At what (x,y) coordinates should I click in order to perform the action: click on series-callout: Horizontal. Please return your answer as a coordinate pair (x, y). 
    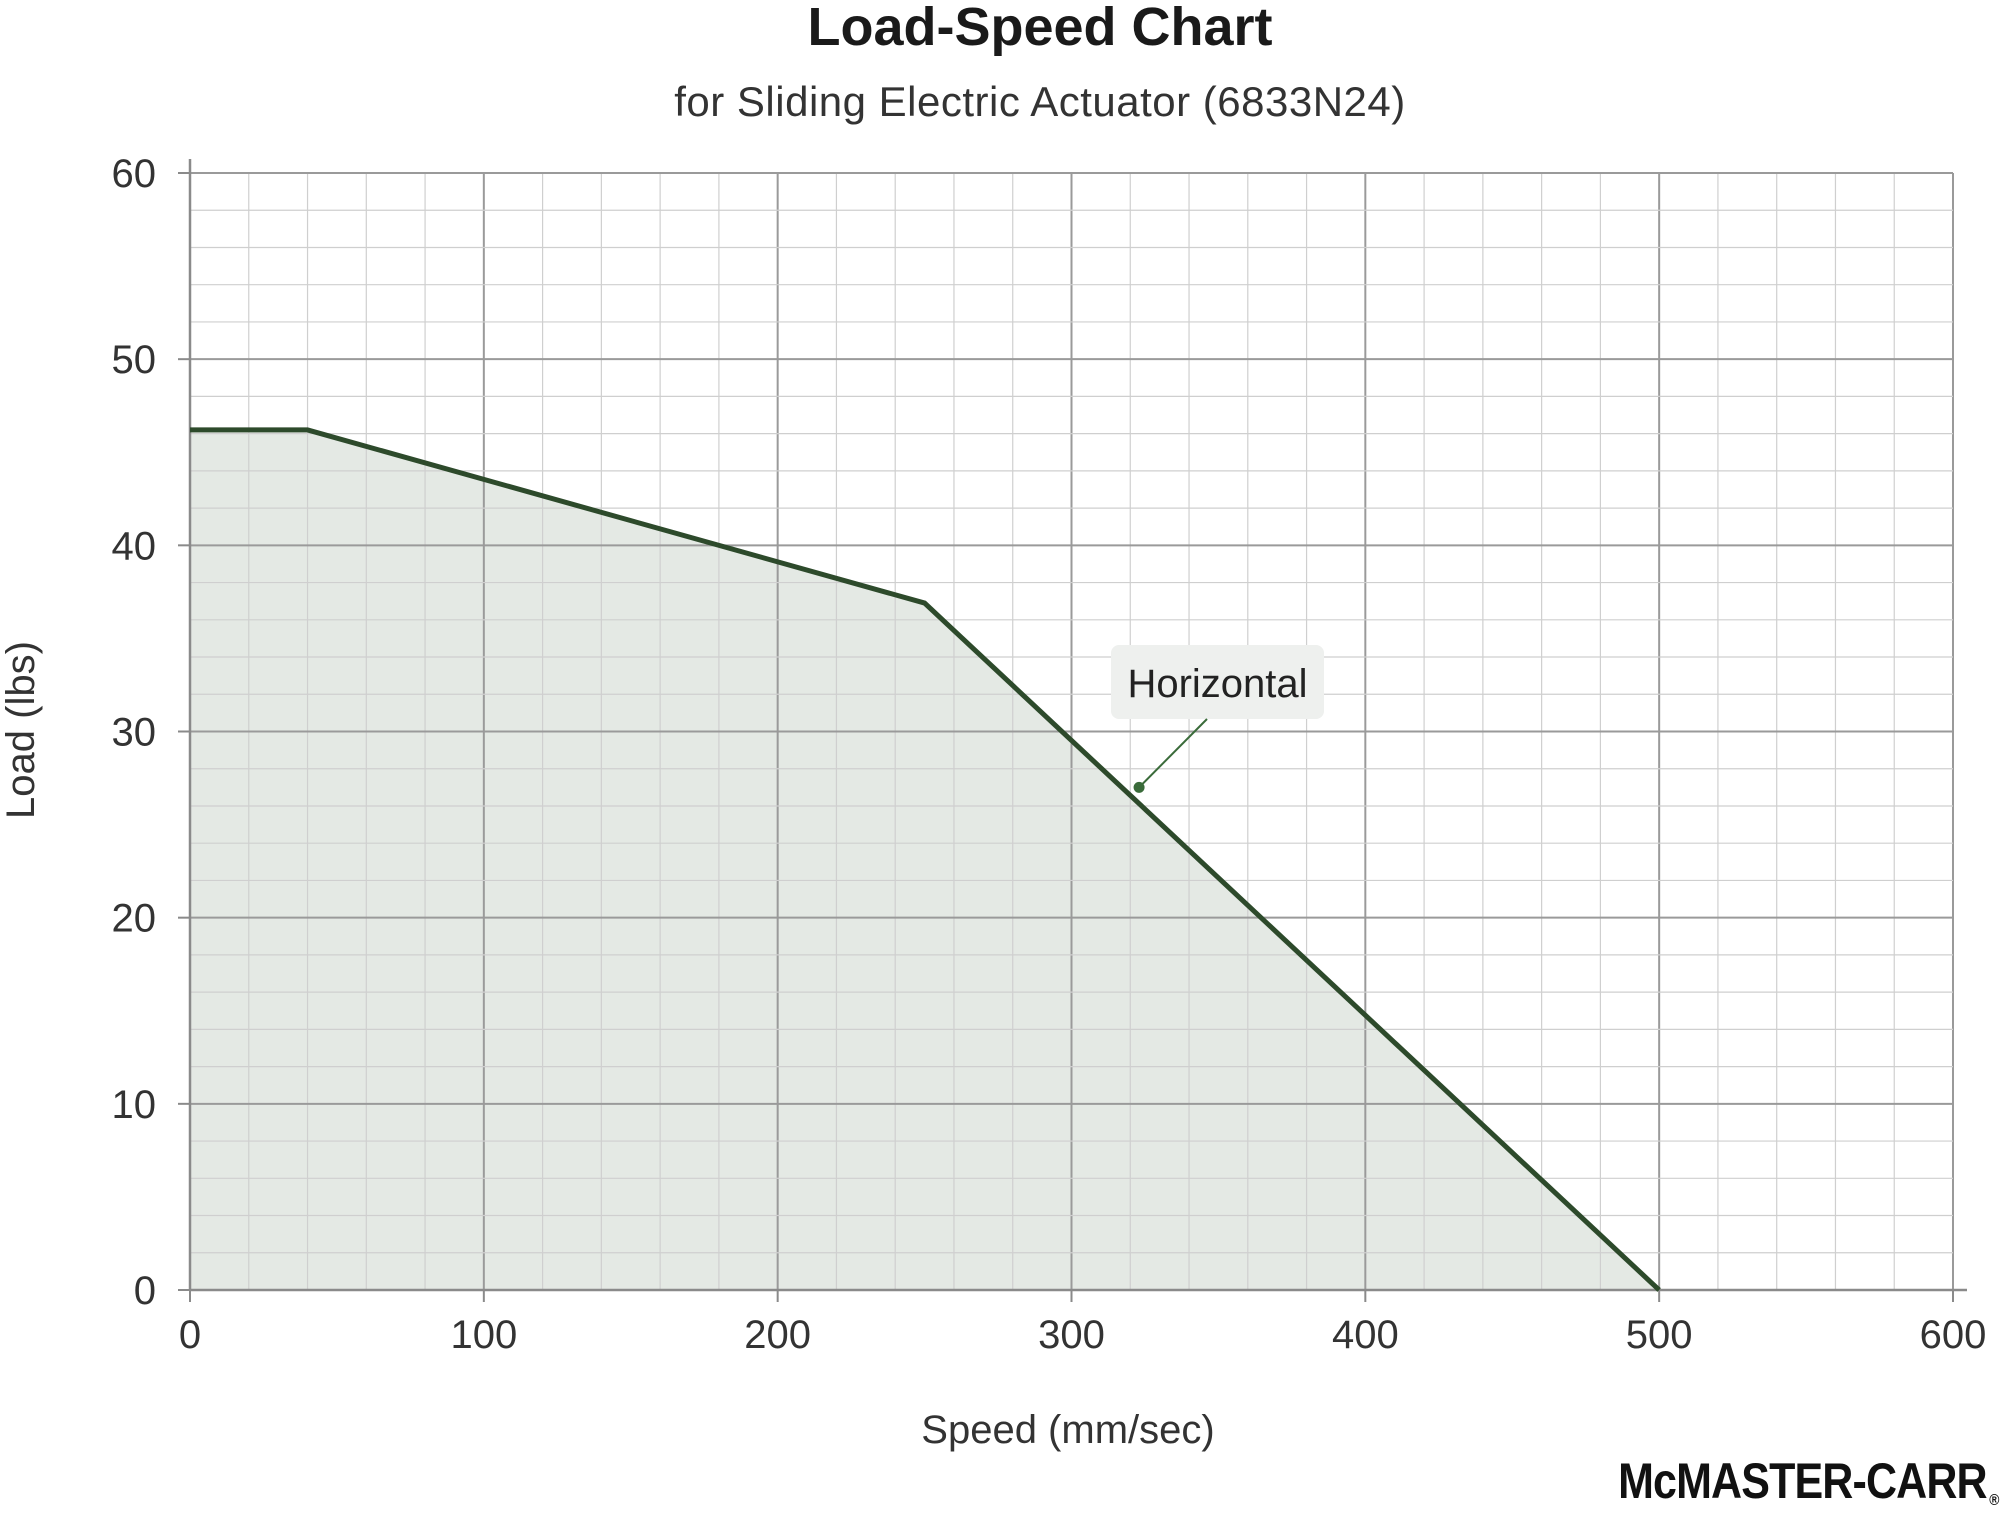
    Looking at the image, I should click on (1217, 719).